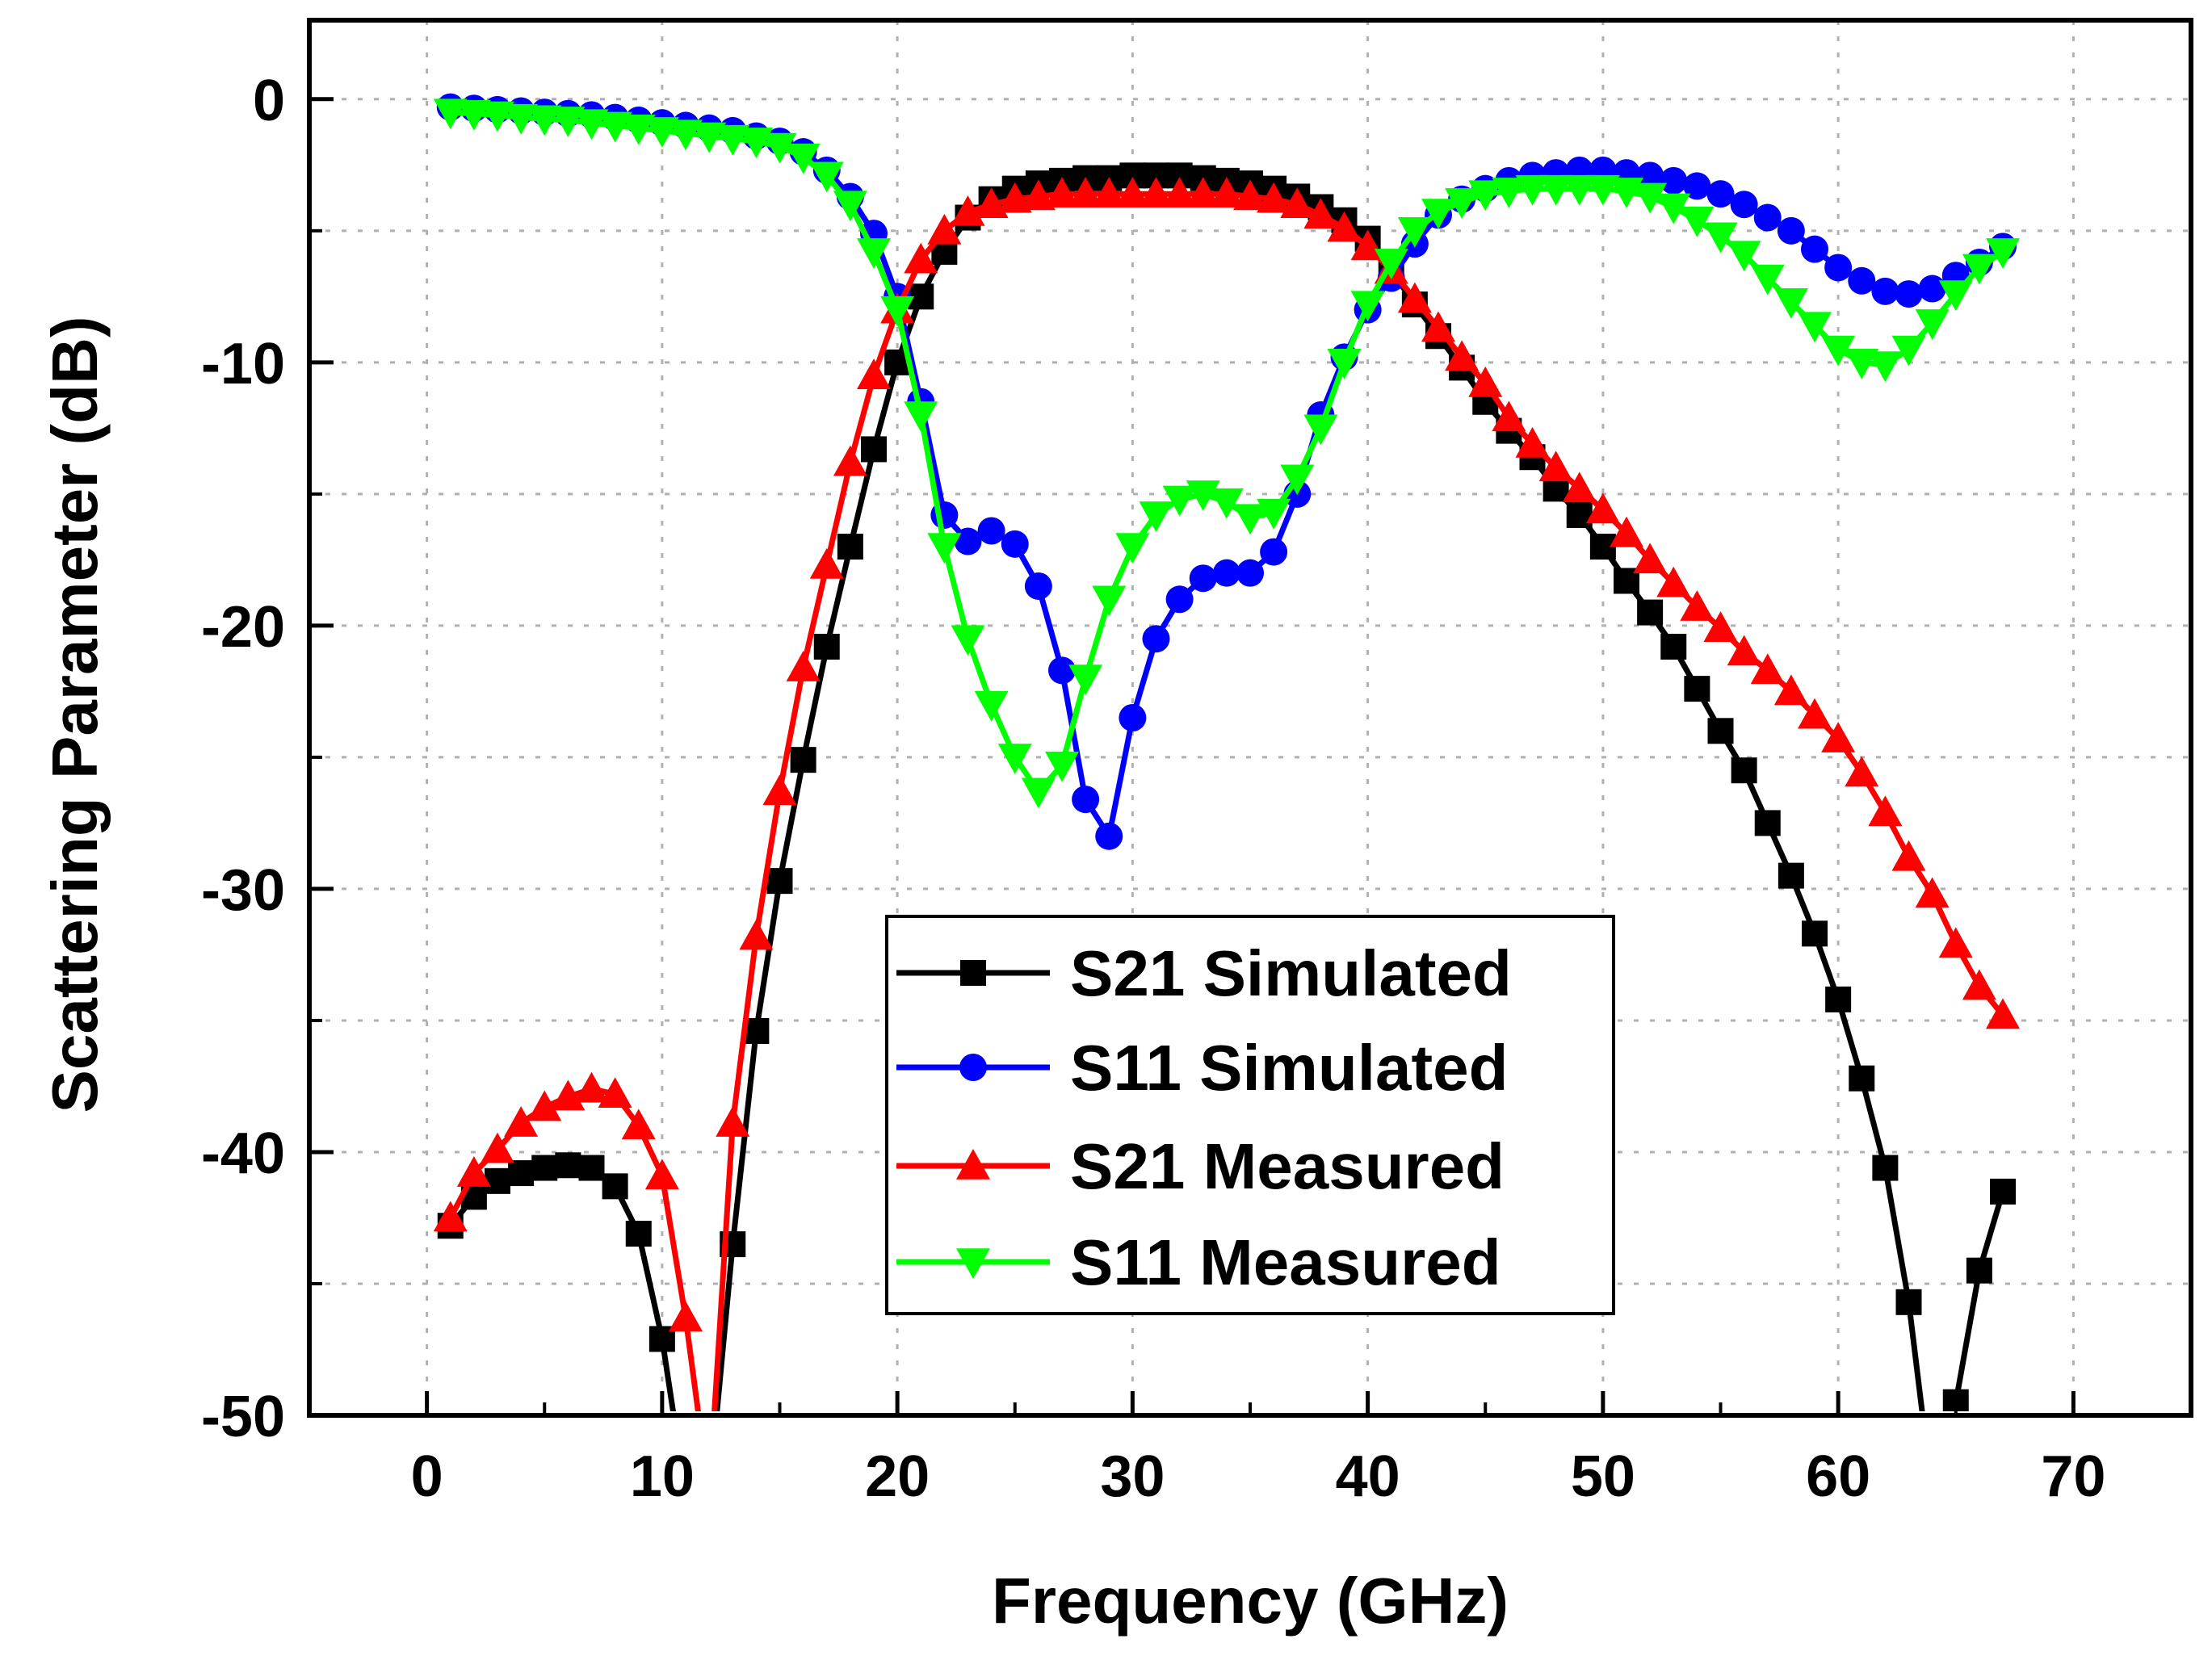 This screenshot has width=2212, height=1664. I want to click on x-tick-label: 70, so click(2073, 1476).